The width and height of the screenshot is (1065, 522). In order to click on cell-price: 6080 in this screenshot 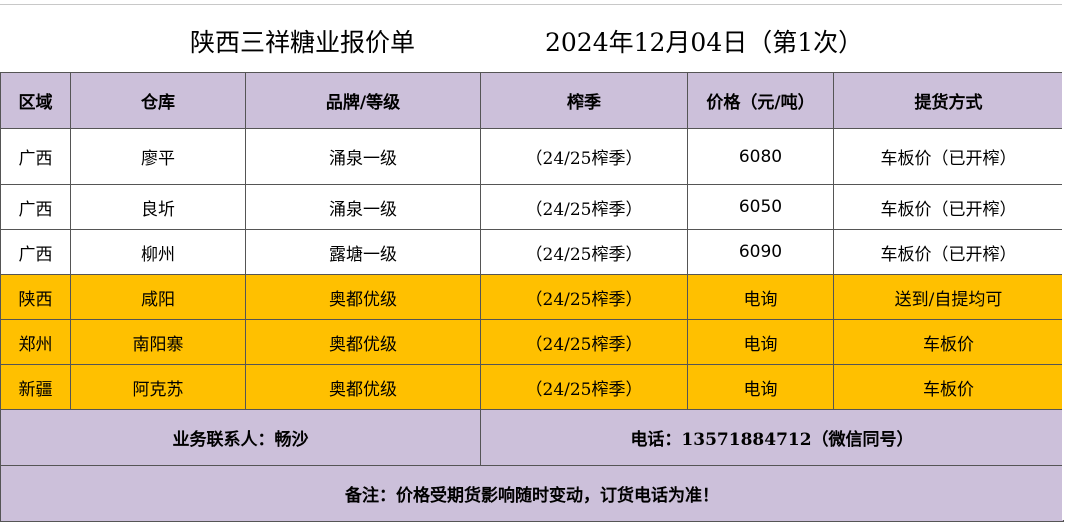, I will do `click(760, 156)`.